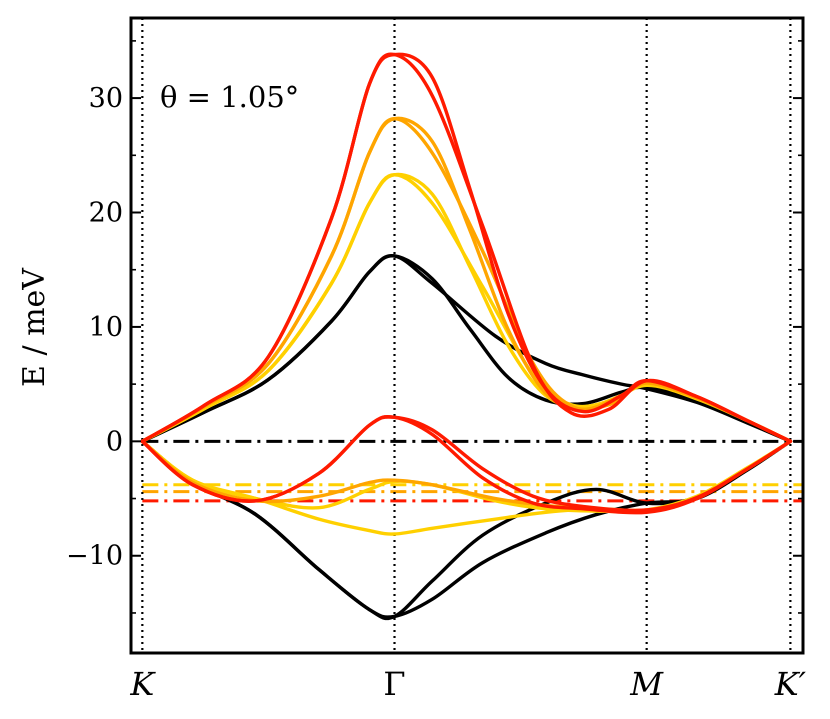  Describe the element at coordinates (106, 327) in the screenshot. I see `y-tick-label-3: 10` at that location.